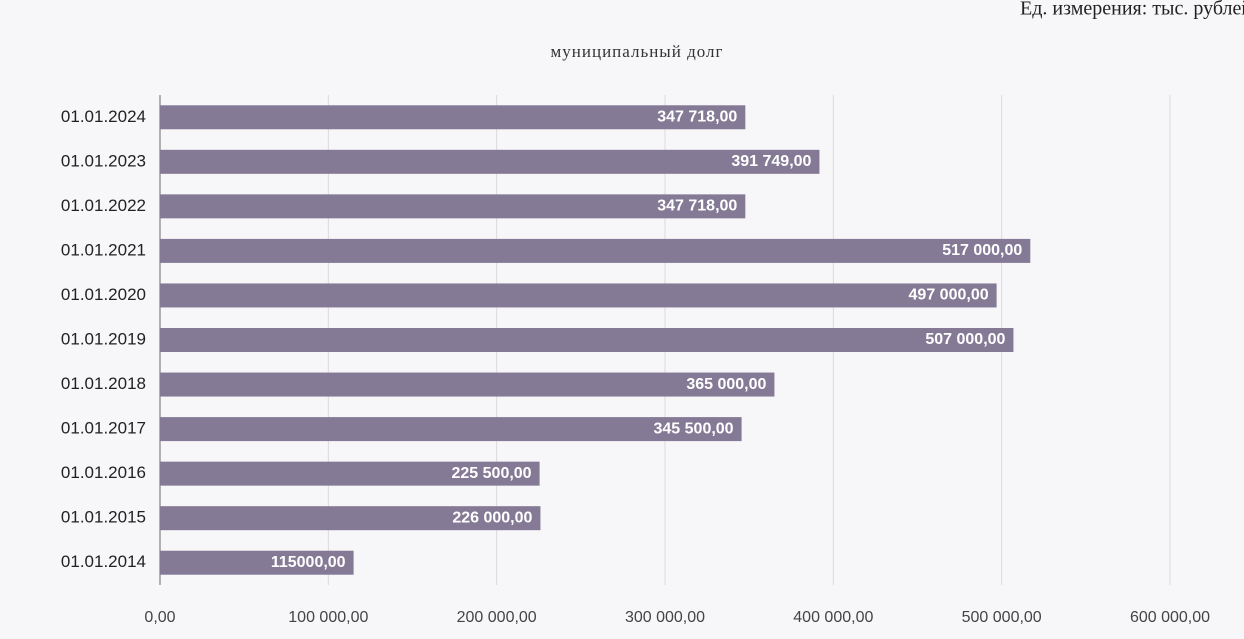 This screenshot has height=639, width=1244. I want to click on x-tick-label: 100 000,00, so click(328, 617).